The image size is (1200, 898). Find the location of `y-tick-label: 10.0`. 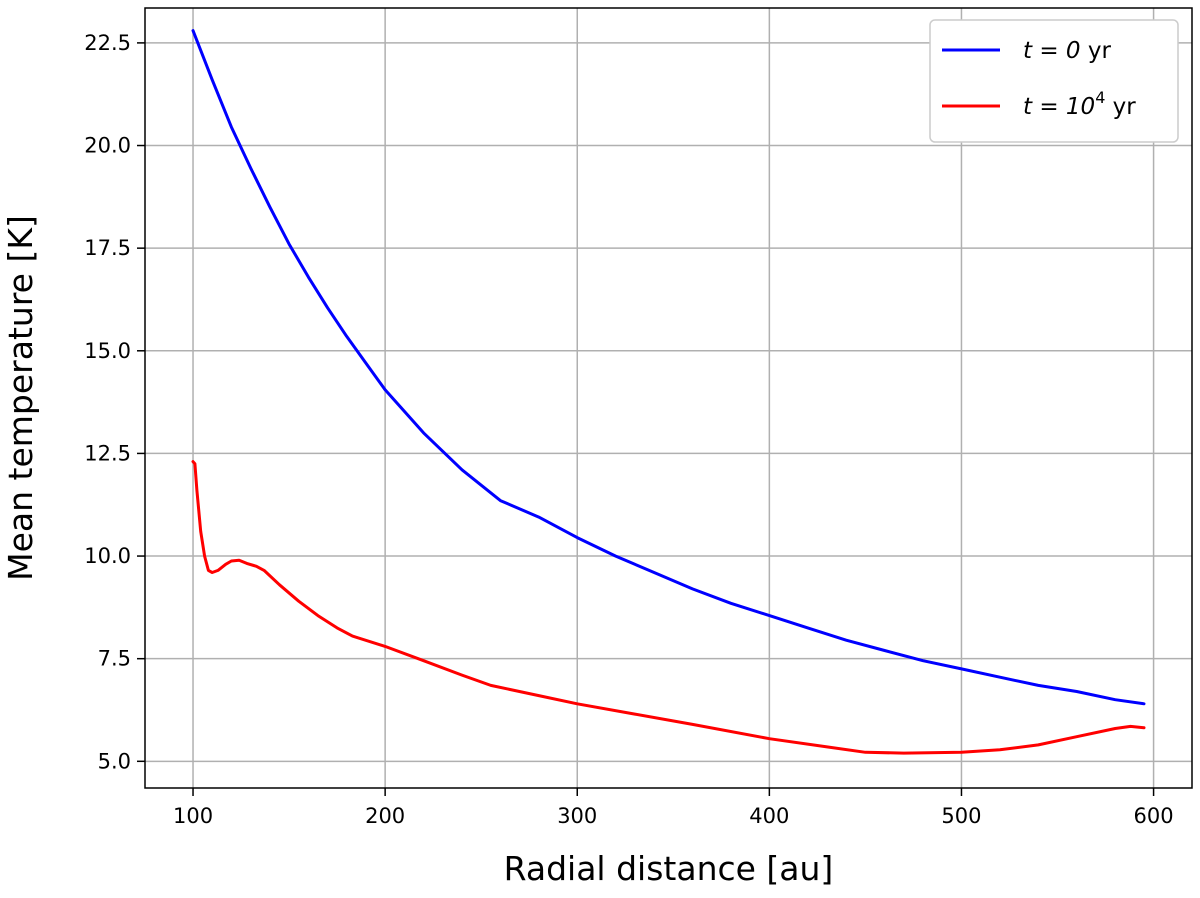

y-tick-label: 10.0 is located at coordinates (107, 556).